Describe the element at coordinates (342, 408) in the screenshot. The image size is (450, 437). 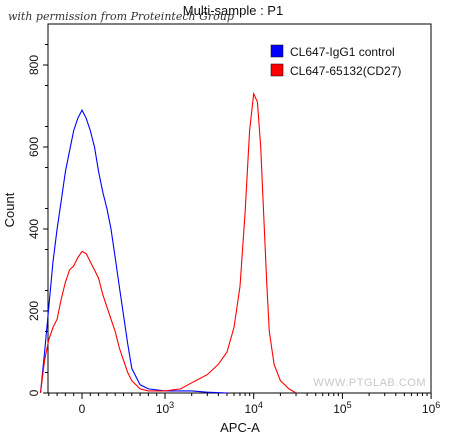
I see `x-tick-label: 10⁵` at that location.